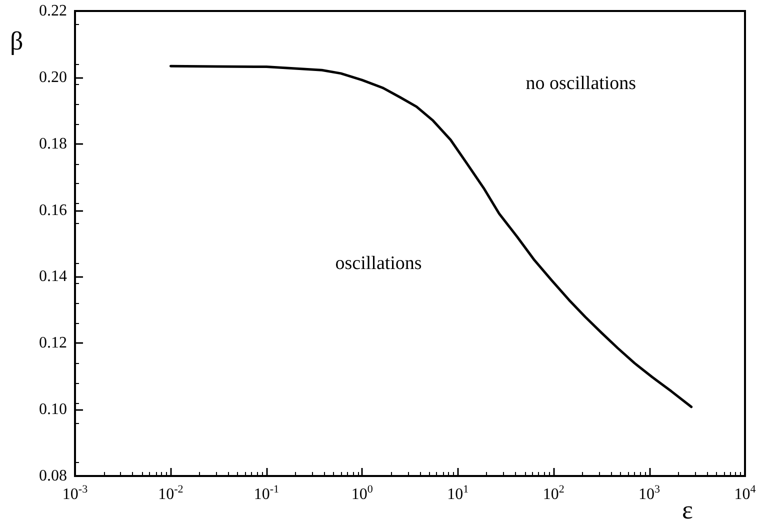 Image resolution: width=762 pixels, height=529 pixels. Describe the element at coordinates (53, 210) in the screenshot. I see `y-tick-label: 0.16` at that location.